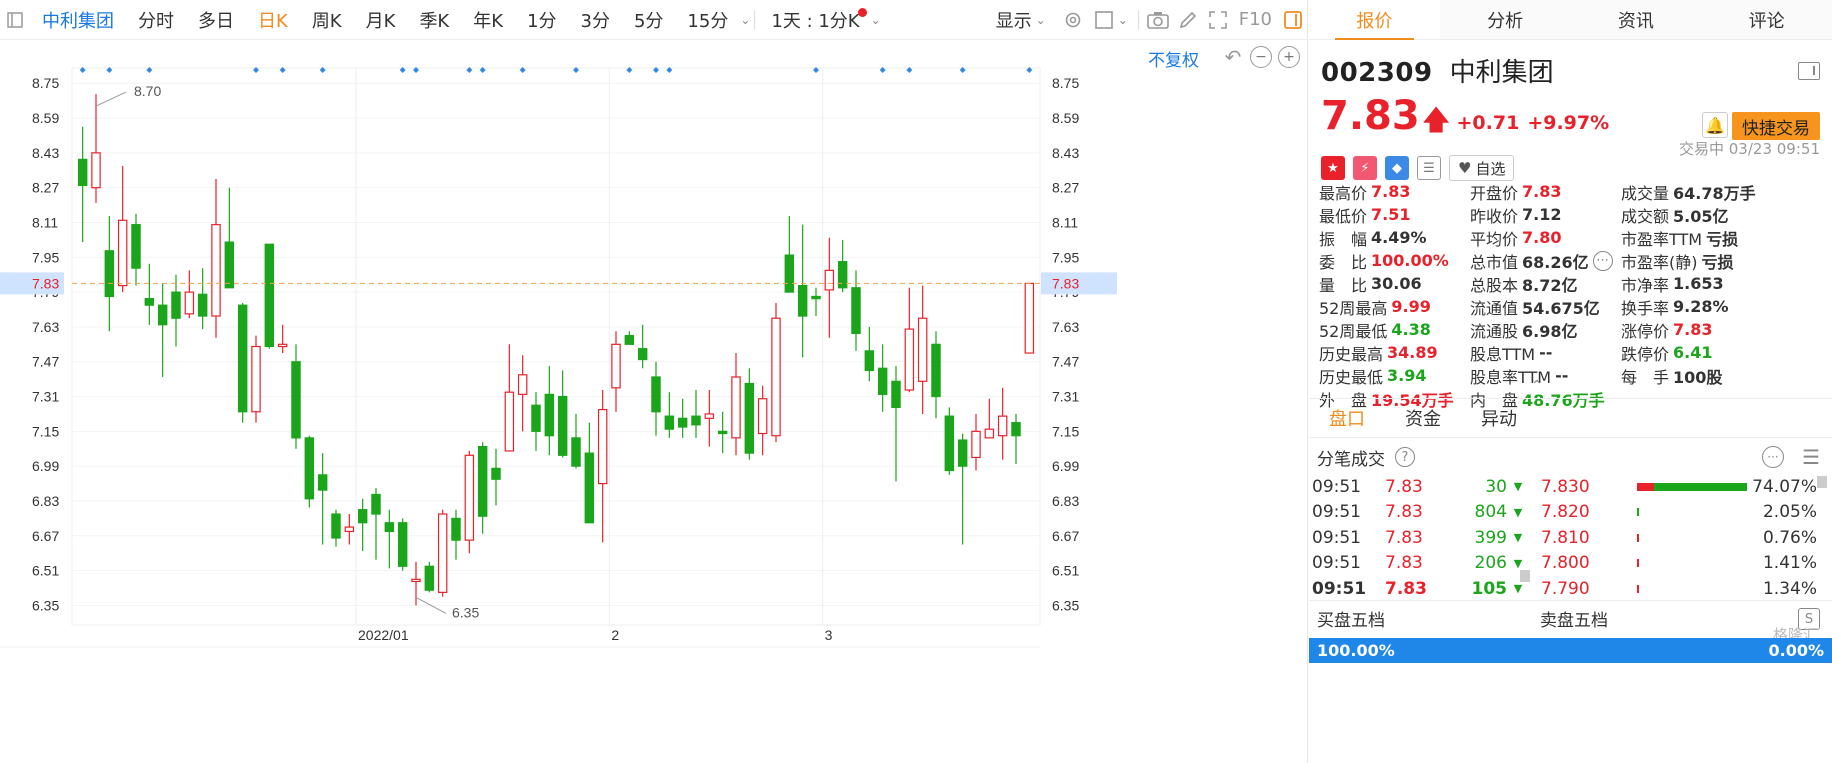  Describe the element at coordinates (434, 21) in the screenshot. I see `period-tab: 季K` at that location.